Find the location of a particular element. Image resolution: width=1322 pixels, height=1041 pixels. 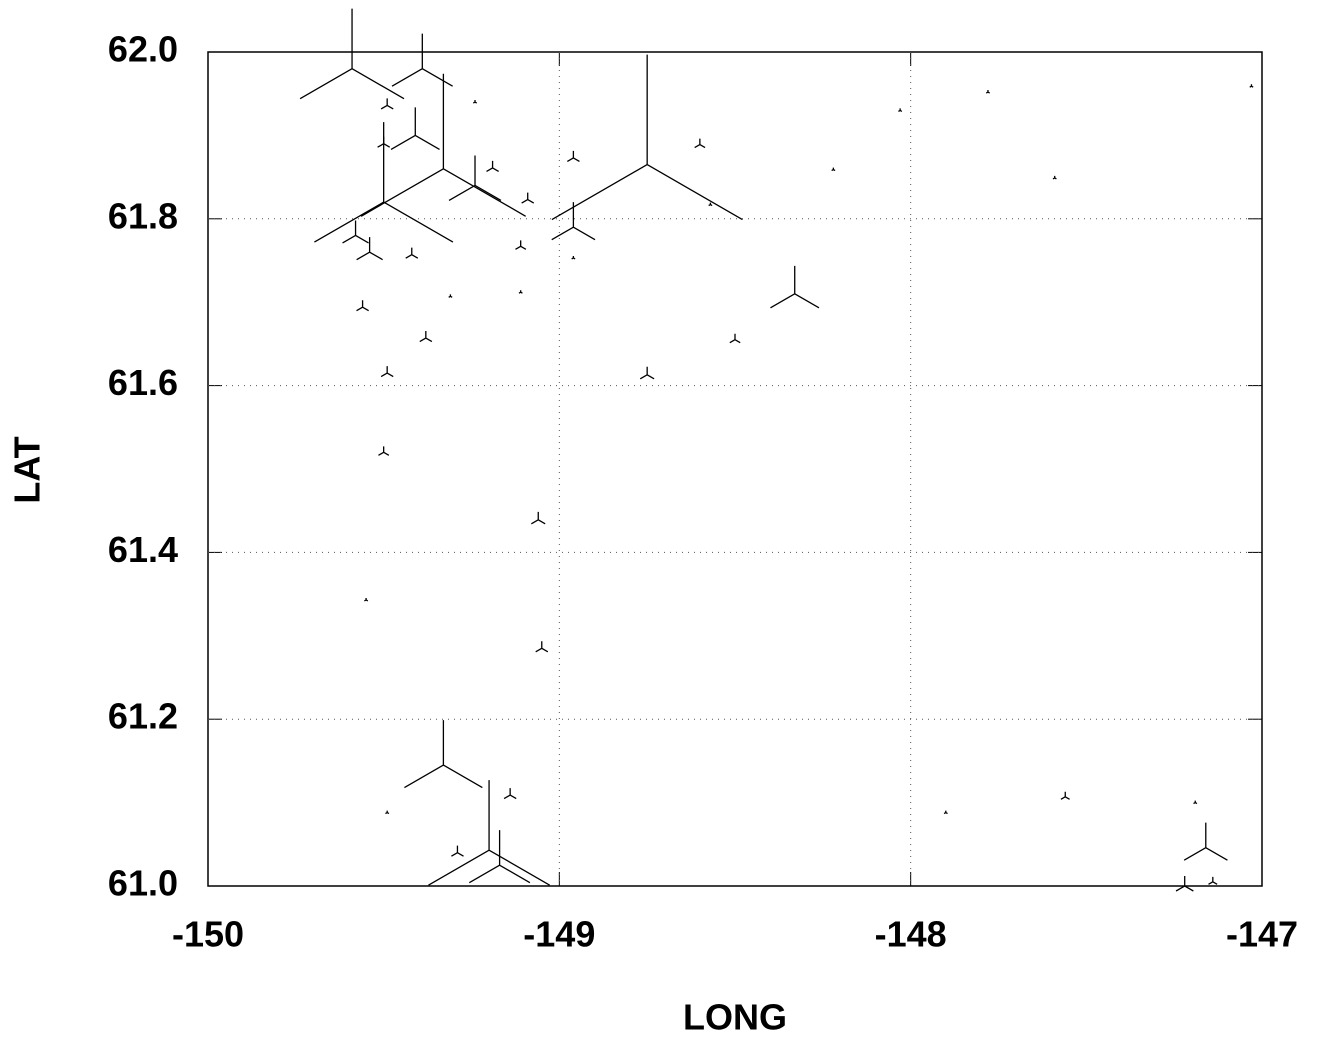

x-tick-label: -149 is located at coordinates (559, 934).